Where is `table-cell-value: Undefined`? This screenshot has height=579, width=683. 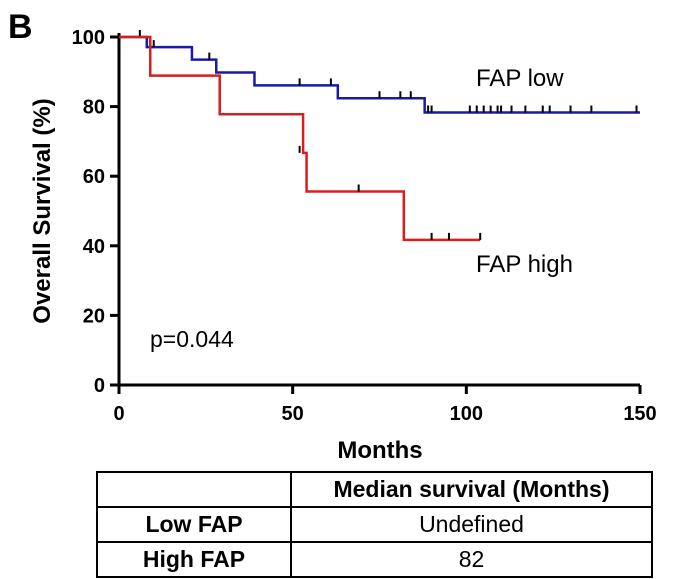
table-cell-value: Undefined is located at coordinates (471, 524).